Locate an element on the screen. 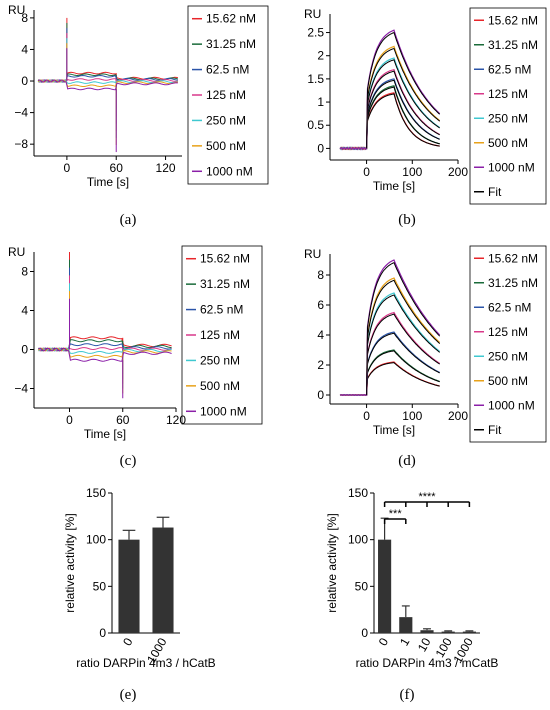  legend-entry-a: 15.62 nM is located at coordinates (231, 19).